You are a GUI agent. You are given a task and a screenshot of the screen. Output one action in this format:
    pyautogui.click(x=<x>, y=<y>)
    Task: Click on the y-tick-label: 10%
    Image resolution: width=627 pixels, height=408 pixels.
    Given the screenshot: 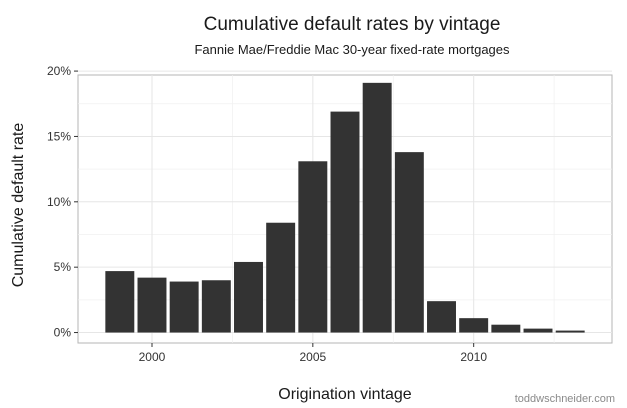 What is the action you would take?
    pyautogui.click(x=59, y=202)
    